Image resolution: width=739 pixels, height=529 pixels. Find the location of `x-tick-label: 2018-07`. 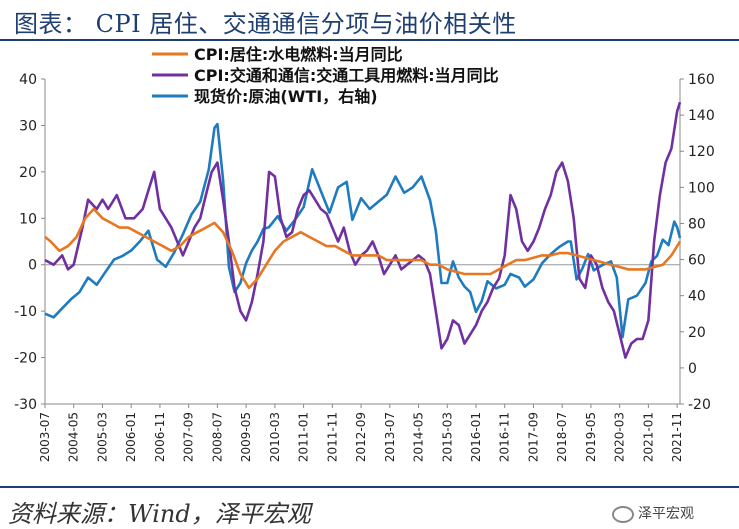

x-tick-label: 2018-07 is located at coordinates (562, 437).